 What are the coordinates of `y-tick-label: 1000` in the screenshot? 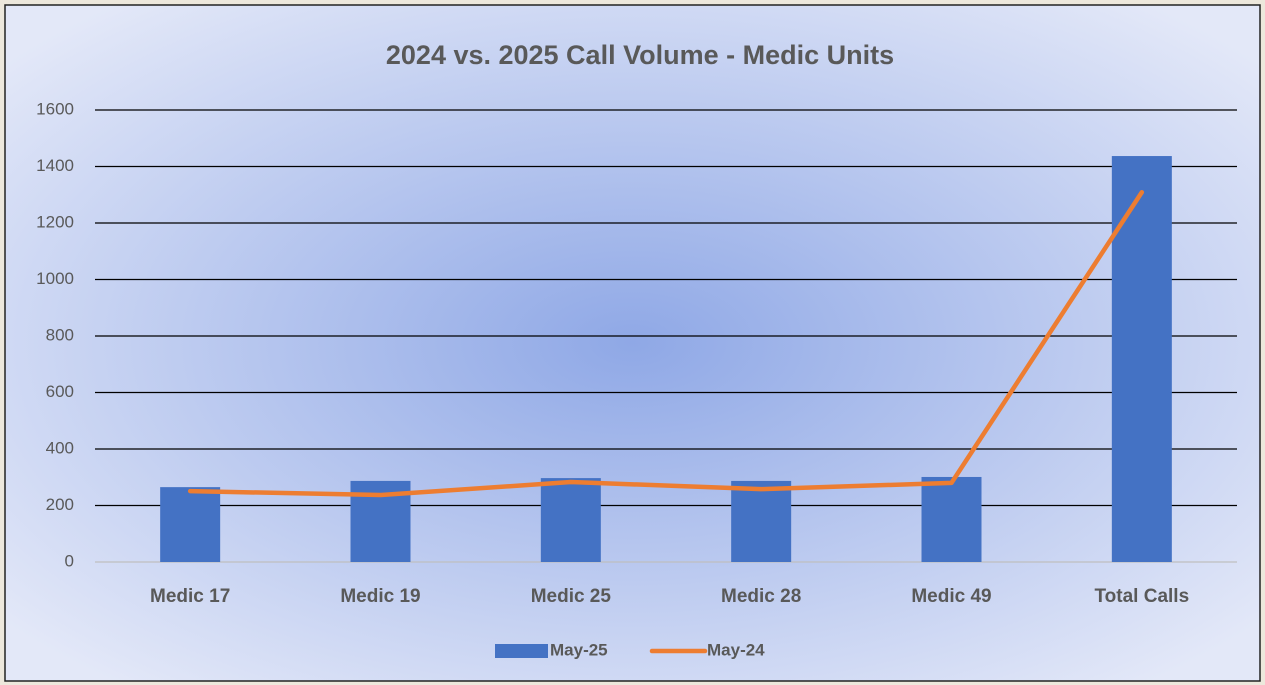 It's located at (55, 278).